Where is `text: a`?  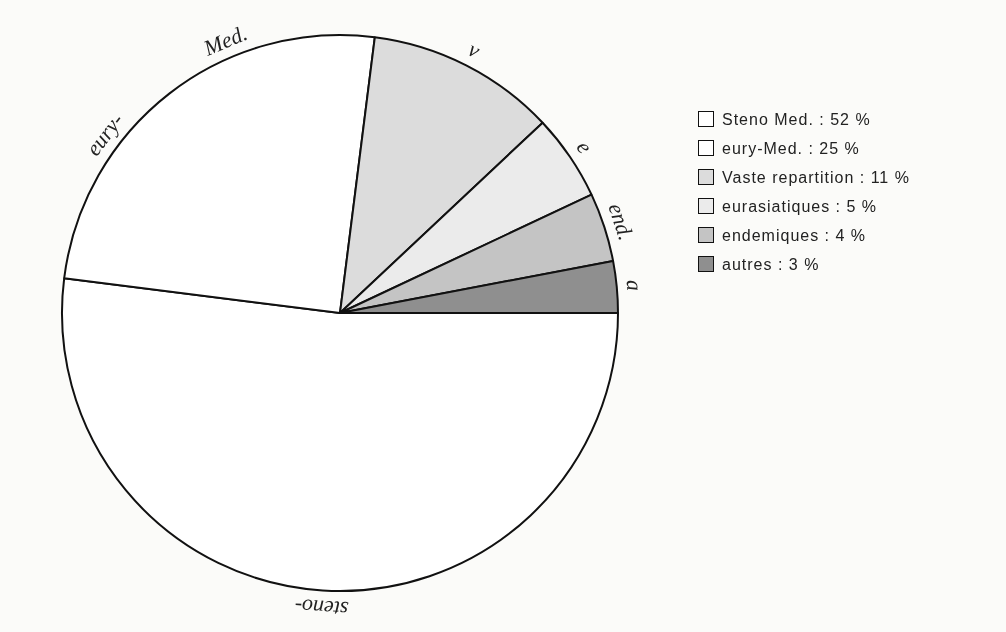
text: a is located at coordinates (634, 285).